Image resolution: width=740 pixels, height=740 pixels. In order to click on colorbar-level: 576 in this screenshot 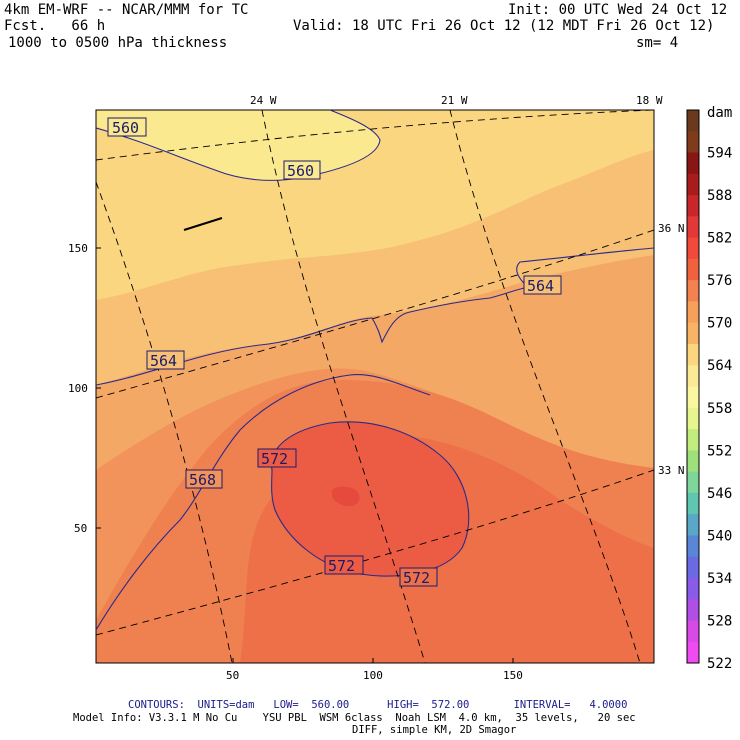, I will do `click(719, 281)`.